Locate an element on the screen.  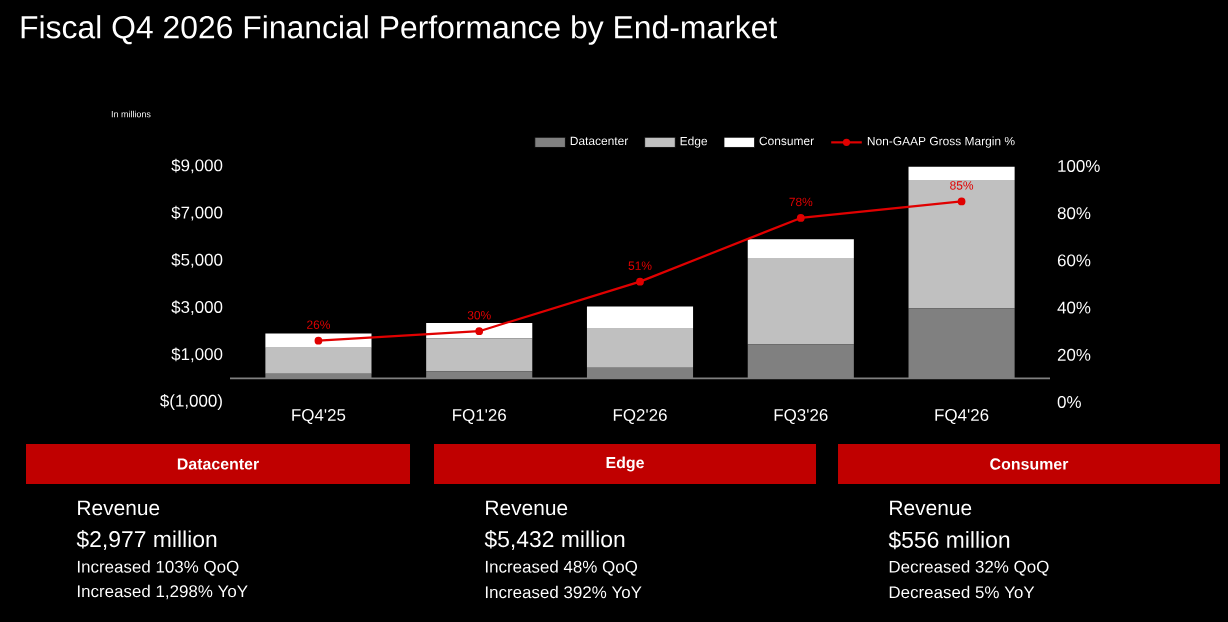
y-tick-label: $5,000 is located at coordinates (197, 260).